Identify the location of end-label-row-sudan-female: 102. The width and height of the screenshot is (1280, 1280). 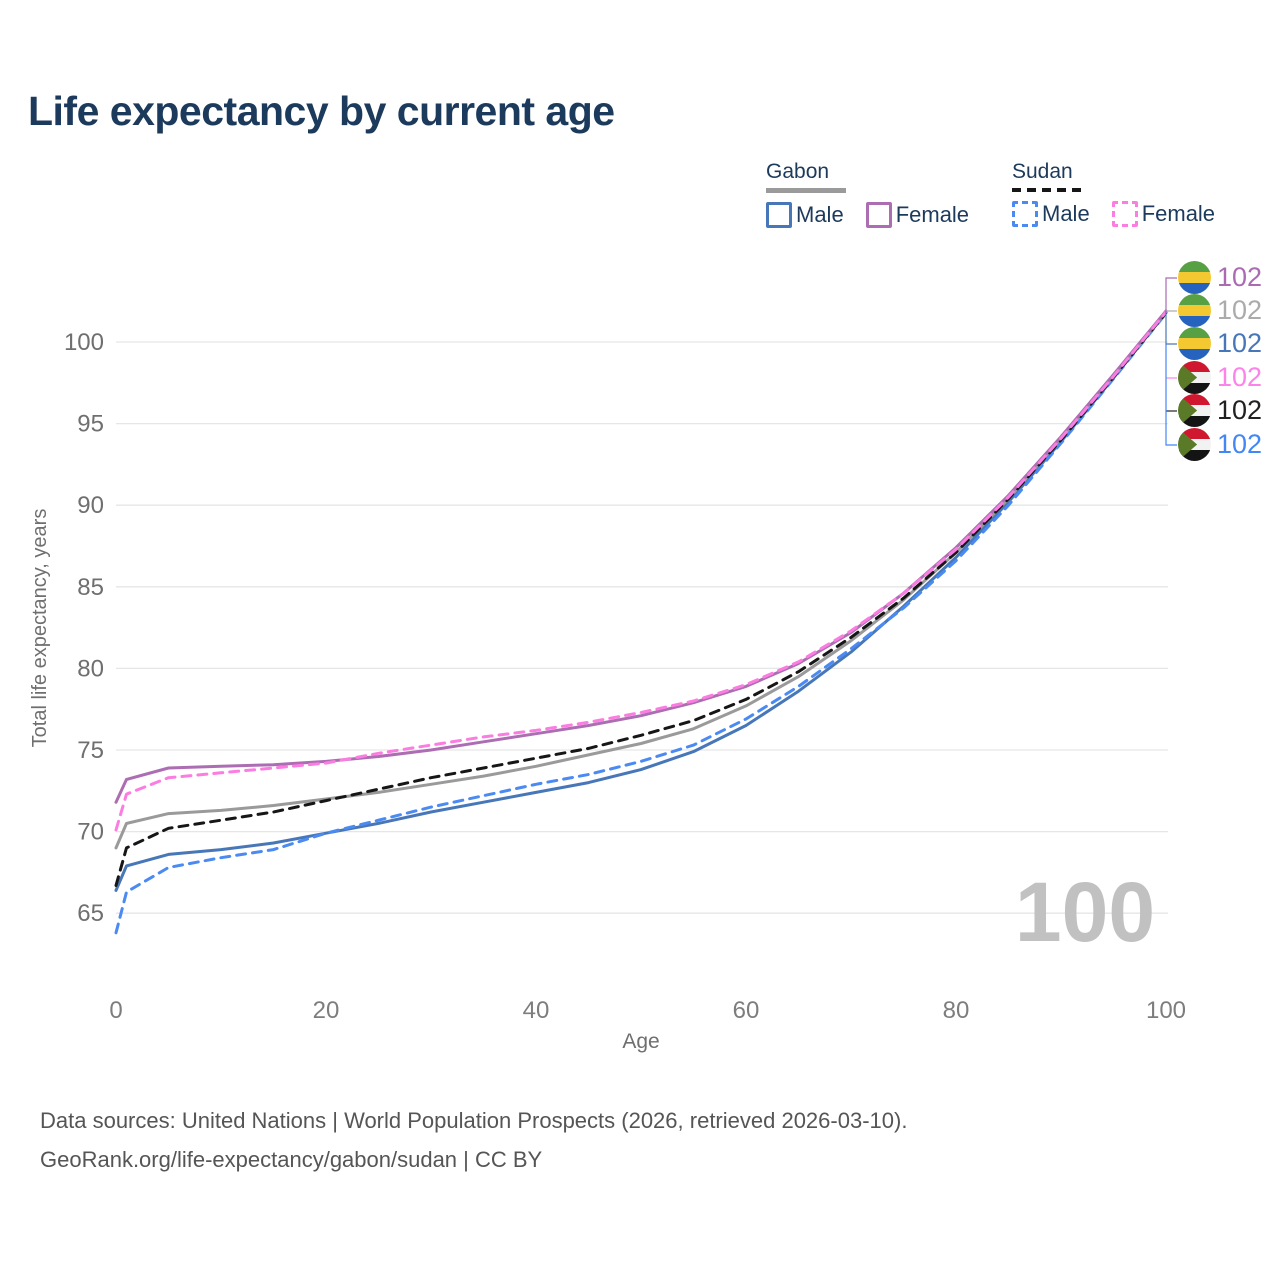
(1220, 377).